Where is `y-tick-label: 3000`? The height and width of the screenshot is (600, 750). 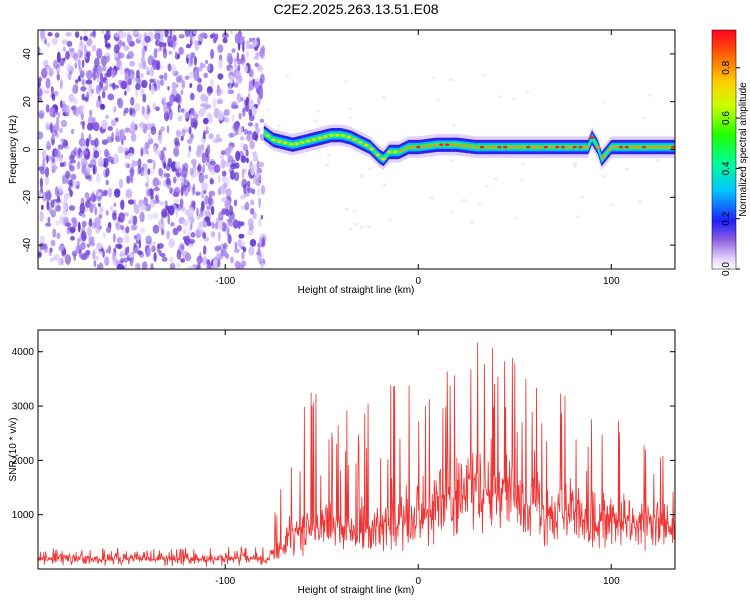 y-tick-label: 3000 is located at coordinates (23, 407).